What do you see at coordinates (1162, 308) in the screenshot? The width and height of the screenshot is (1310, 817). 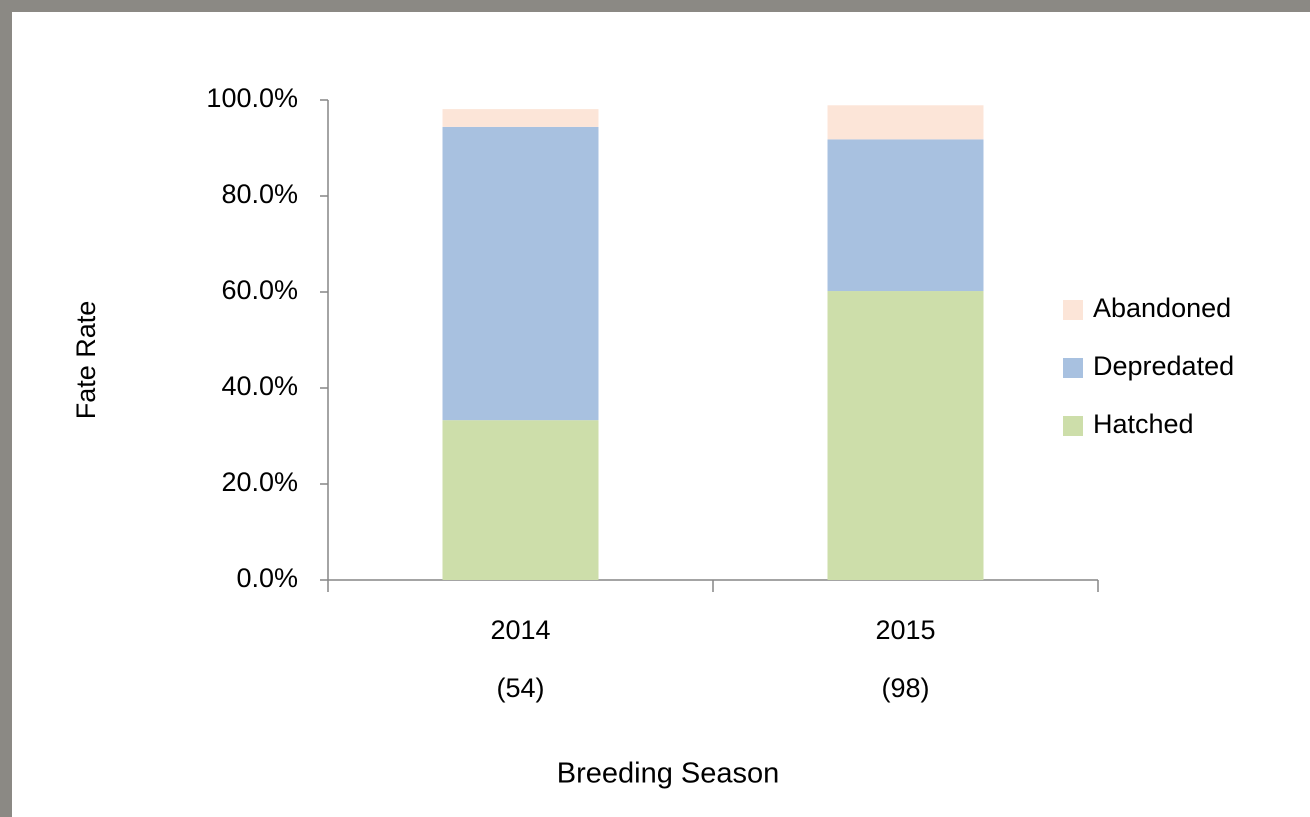 I see `legend-label: Abandoned` at bounding box center [1162, 308].